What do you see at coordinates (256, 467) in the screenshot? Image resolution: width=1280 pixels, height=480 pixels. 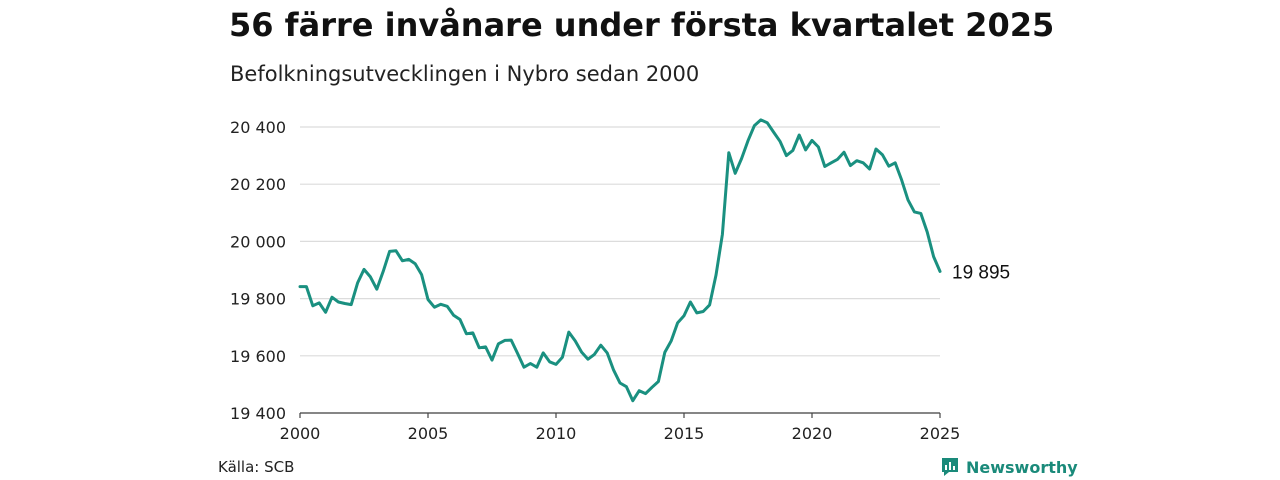 I see `source-note: Källa: SCB` at bounding box center [256, 467].